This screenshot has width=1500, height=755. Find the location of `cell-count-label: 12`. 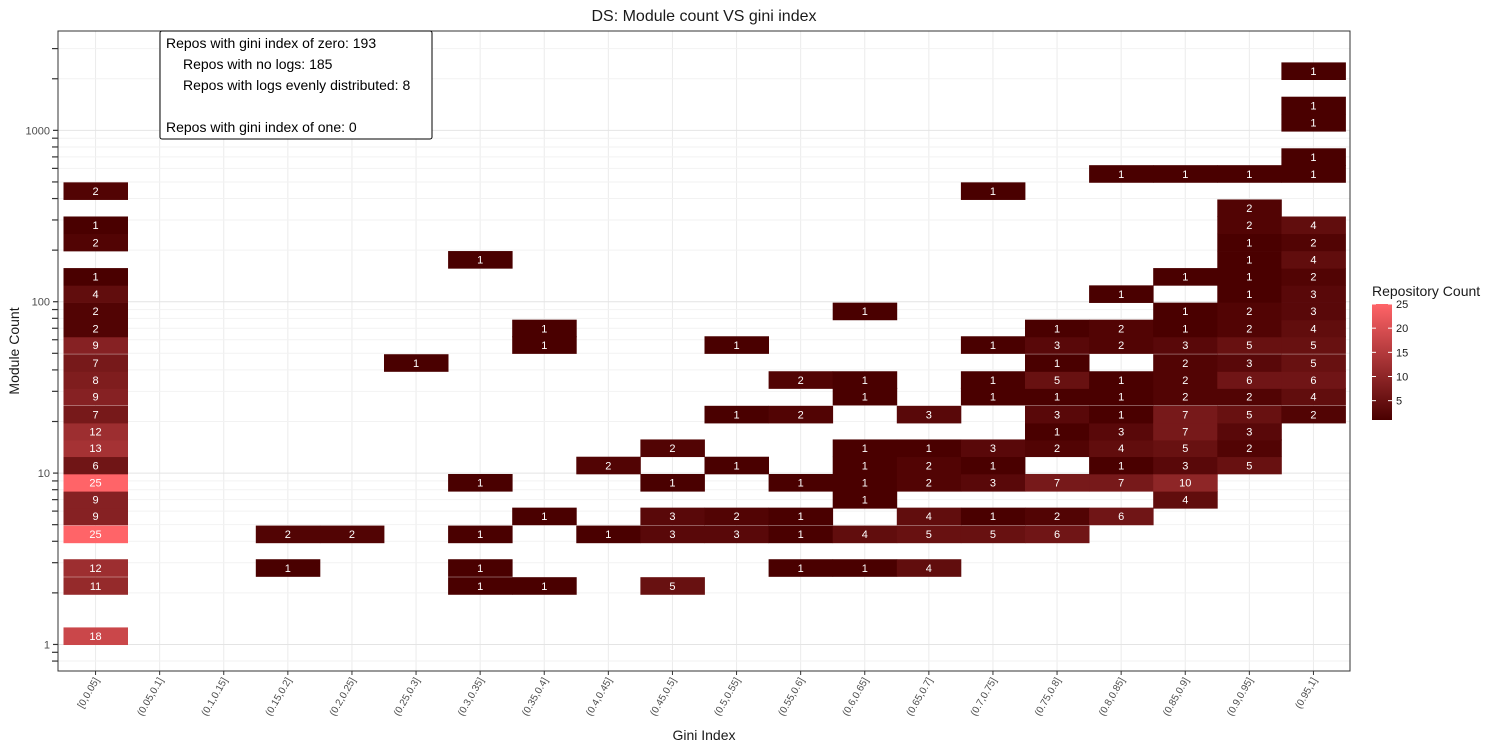

cell-count-label: 12 is located at coordinates (95, 432).